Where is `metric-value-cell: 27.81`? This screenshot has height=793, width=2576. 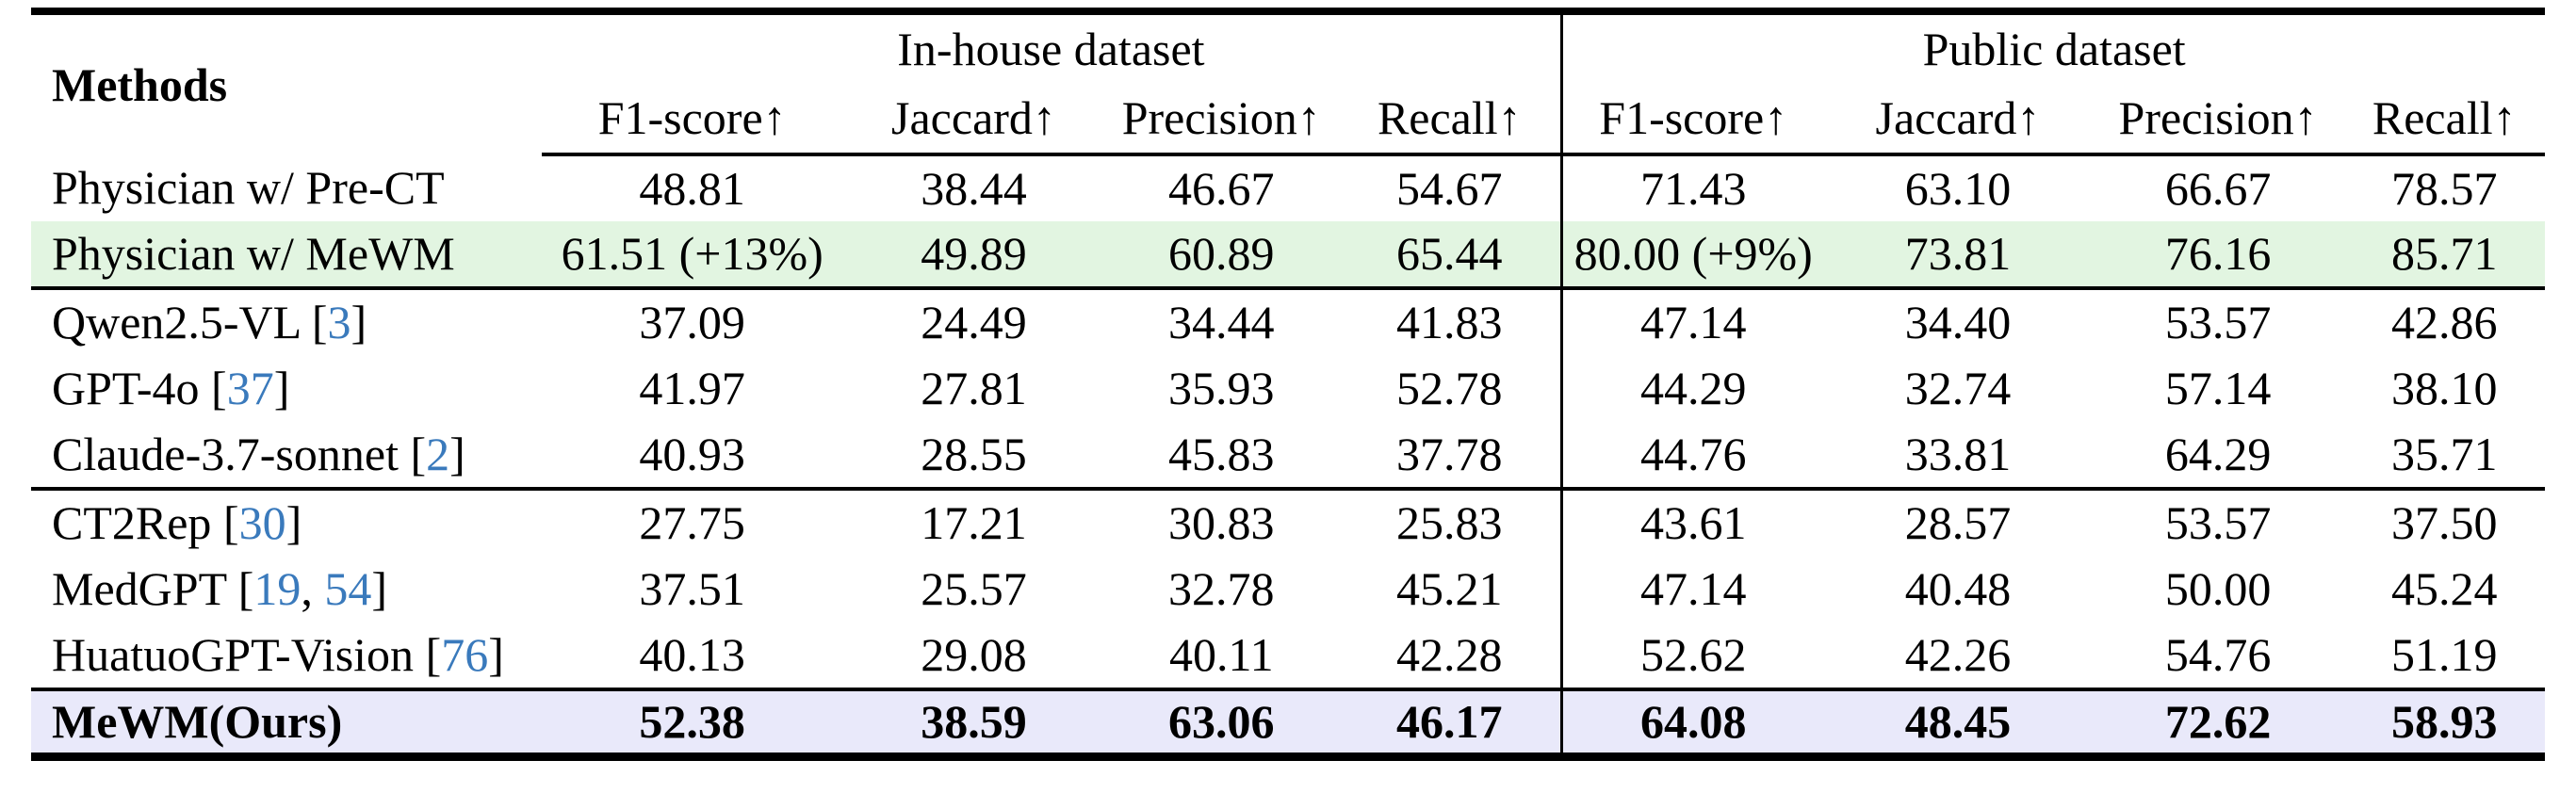
metric-value-cell: 27.81 is located at coordinates (974, 388).